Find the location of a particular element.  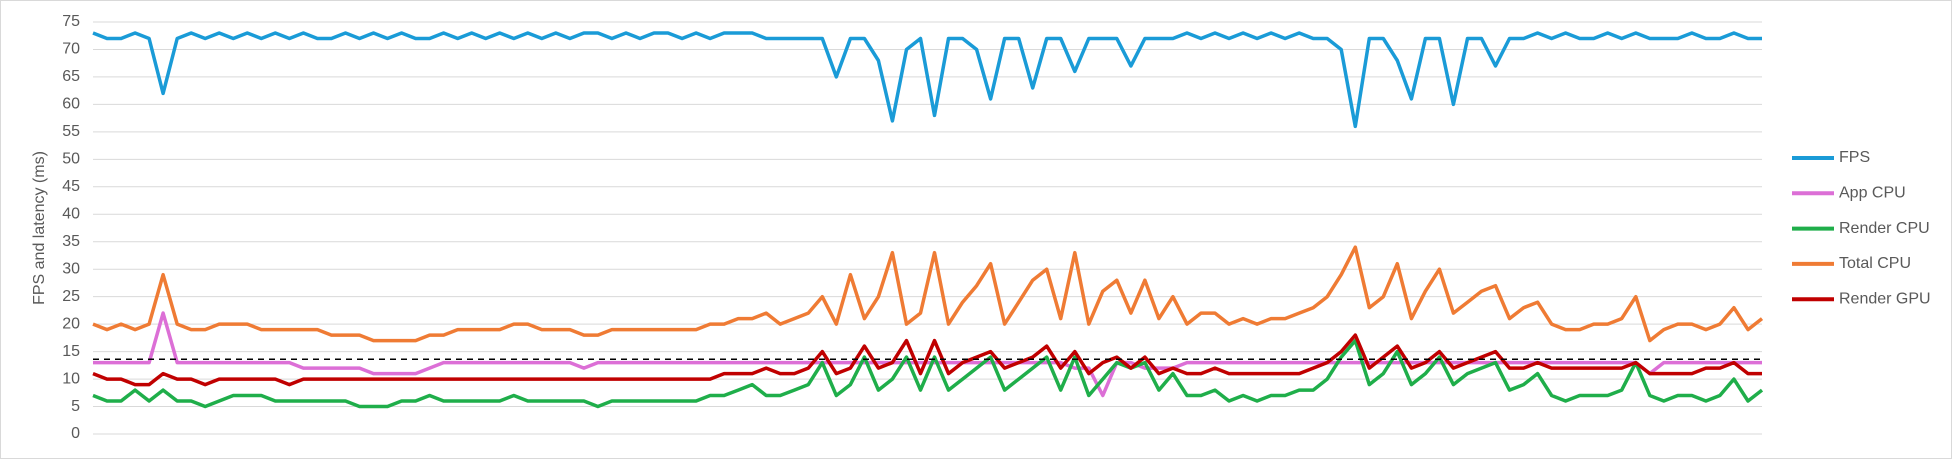

y-tick-label: 10 is located at coordinates (71, 378).